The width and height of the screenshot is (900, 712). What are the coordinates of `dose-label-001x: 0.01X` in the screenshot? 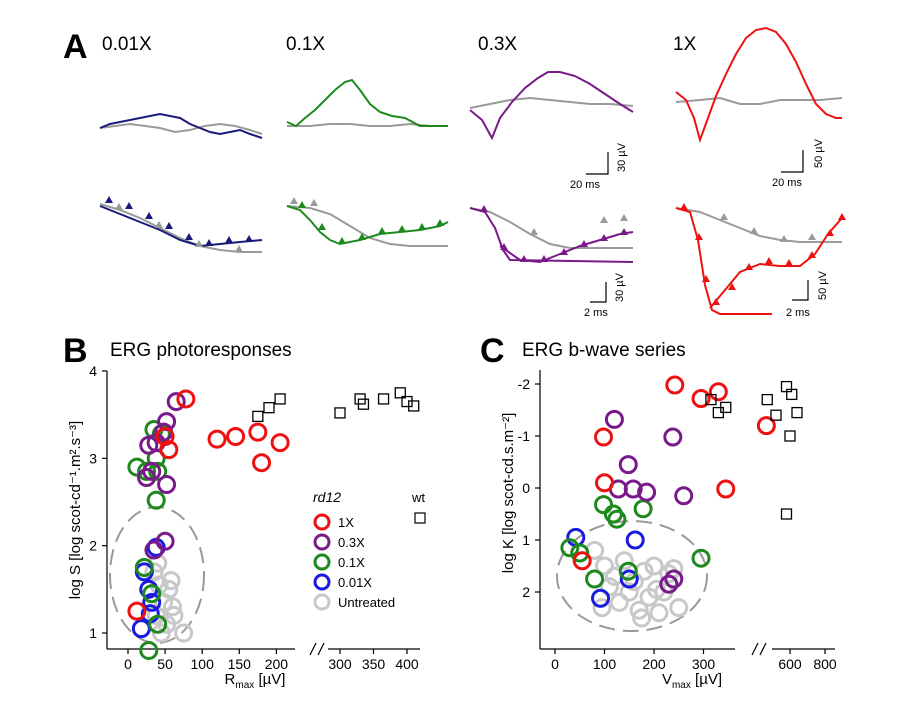 It's located at (127, 44).